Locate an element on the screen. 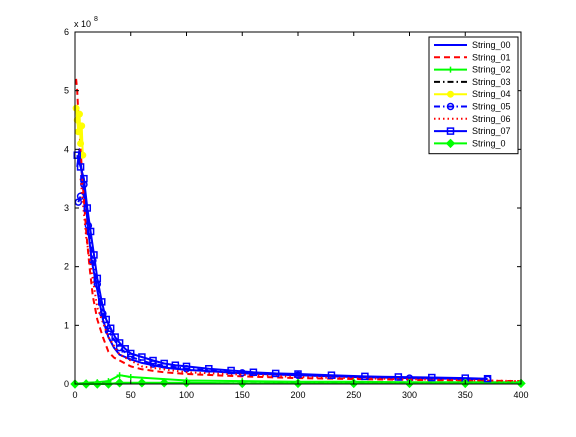  legend-box is located at coordinates (473, 95).